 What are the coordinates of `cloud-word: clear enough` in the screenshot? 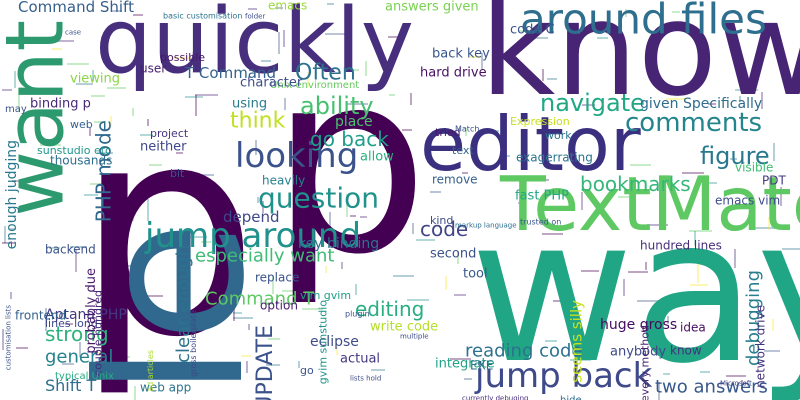 It's located at (183, 304).